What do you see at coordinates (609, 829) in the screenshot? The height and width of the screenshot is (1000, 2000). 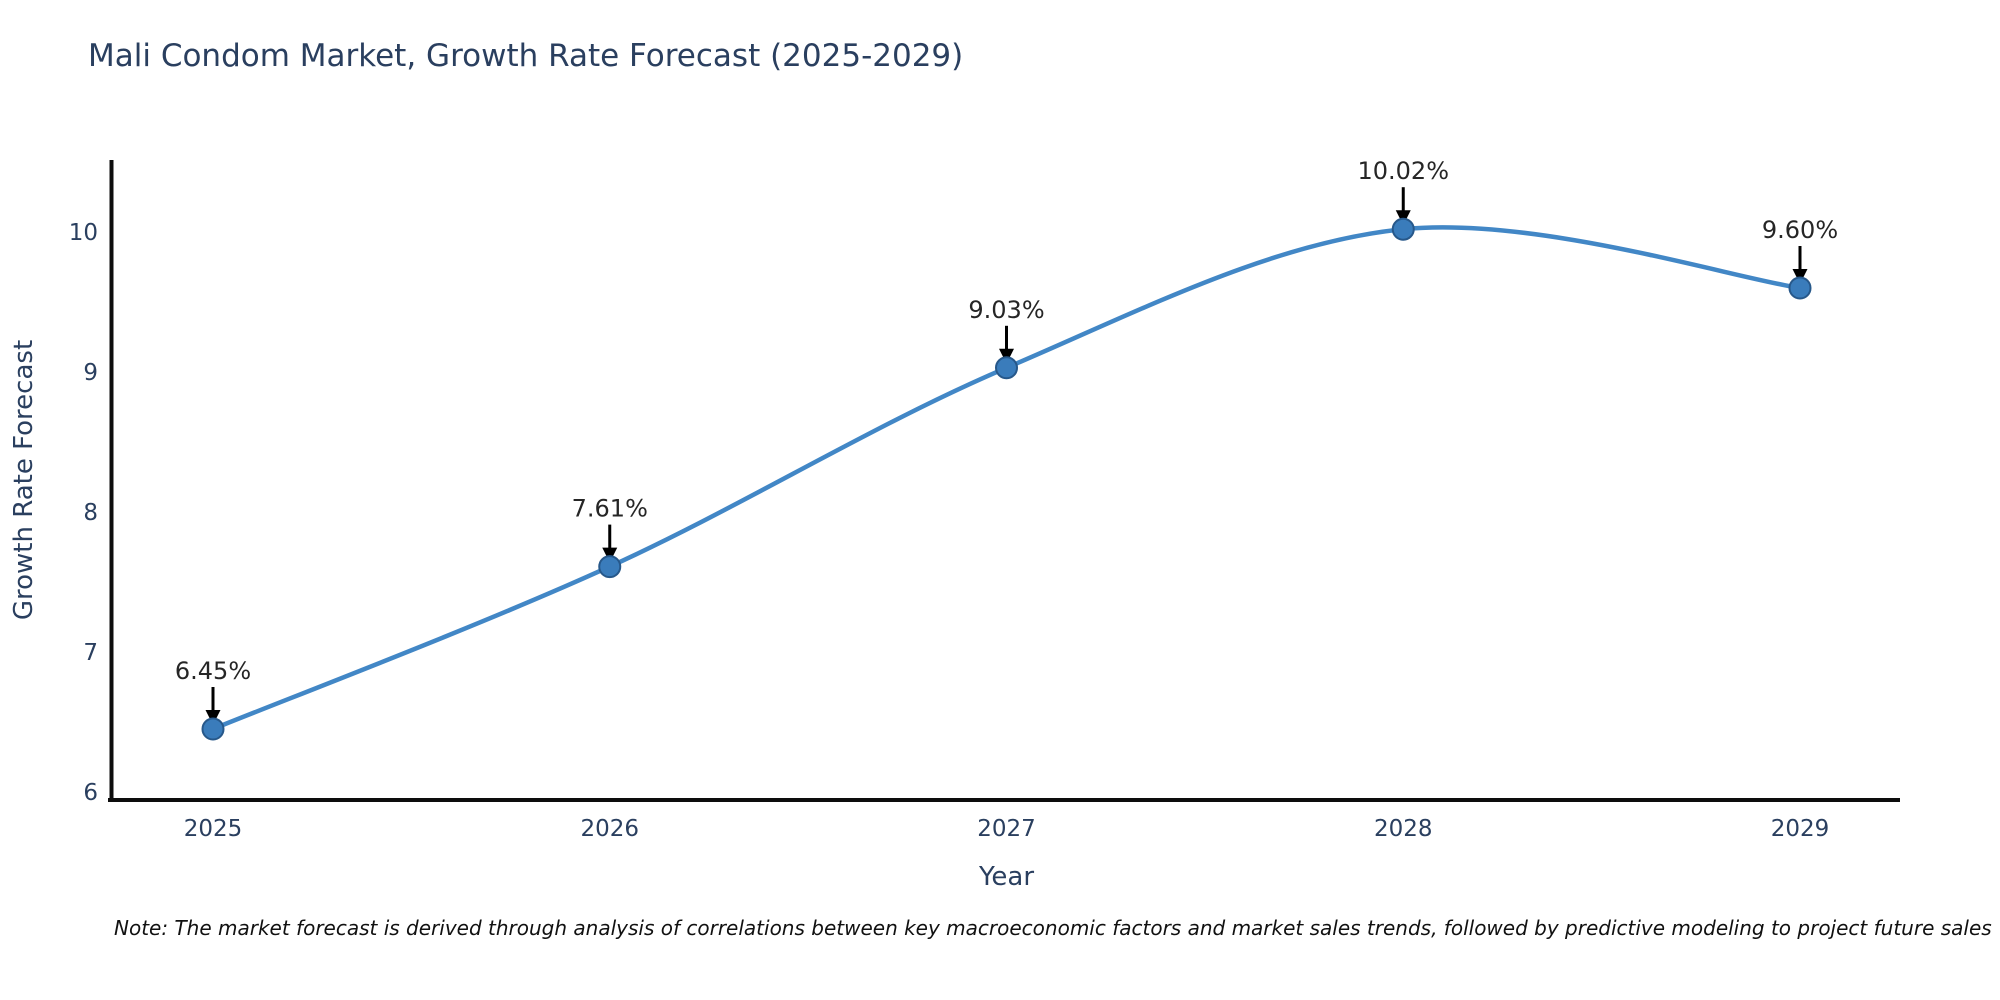 I see `x-tick-label: 2026` at bounding box center [609, 829].